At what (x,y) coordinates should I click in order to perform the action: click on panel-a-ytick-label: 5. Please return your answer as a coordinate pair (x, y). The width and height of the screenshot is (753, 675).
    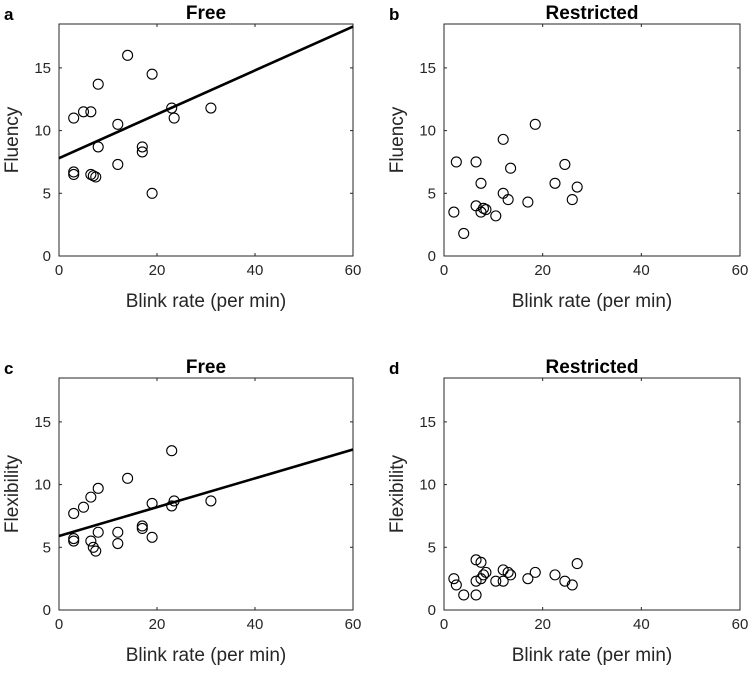
    Looking at the image, I should click on (47, 193).